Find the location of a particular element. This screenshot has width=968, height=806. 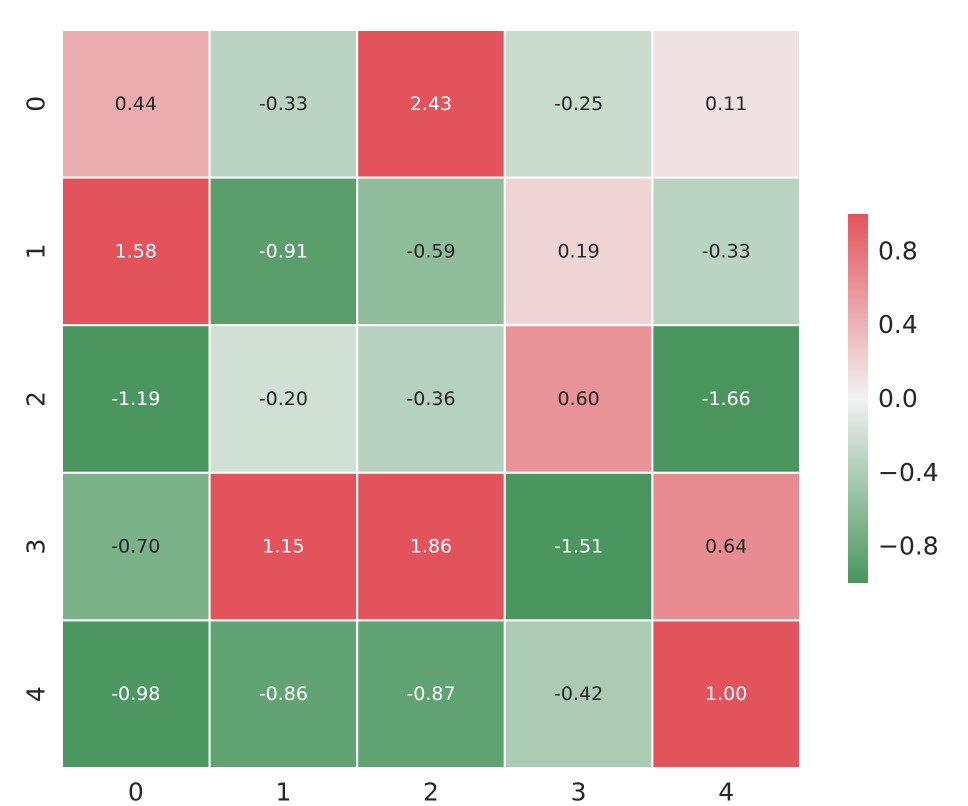

heatmap-cell-r0-c3 is located at coordinates (578, 104).